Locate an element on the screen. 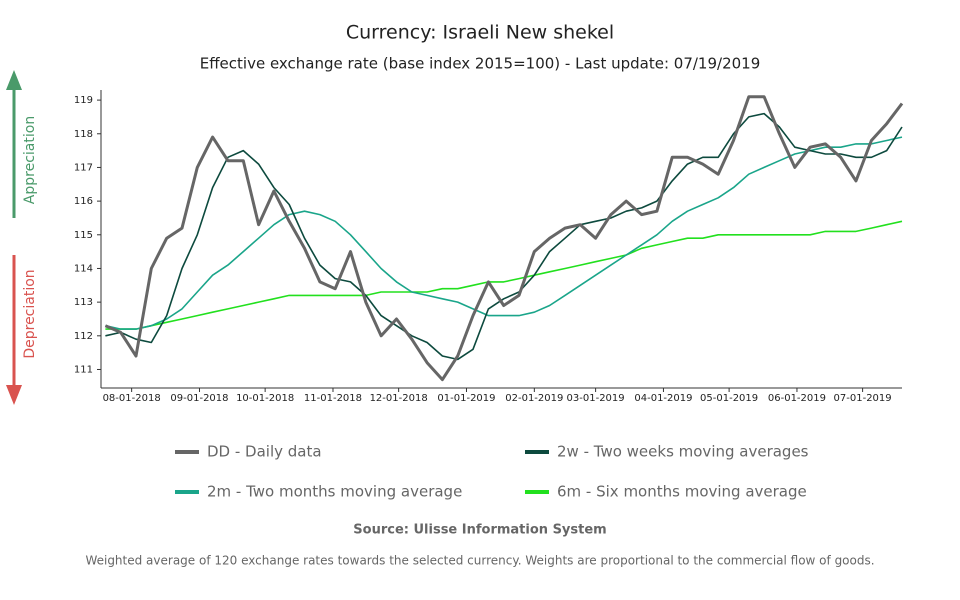  y-tick-label: 119 is located at coordinates (83, 100).